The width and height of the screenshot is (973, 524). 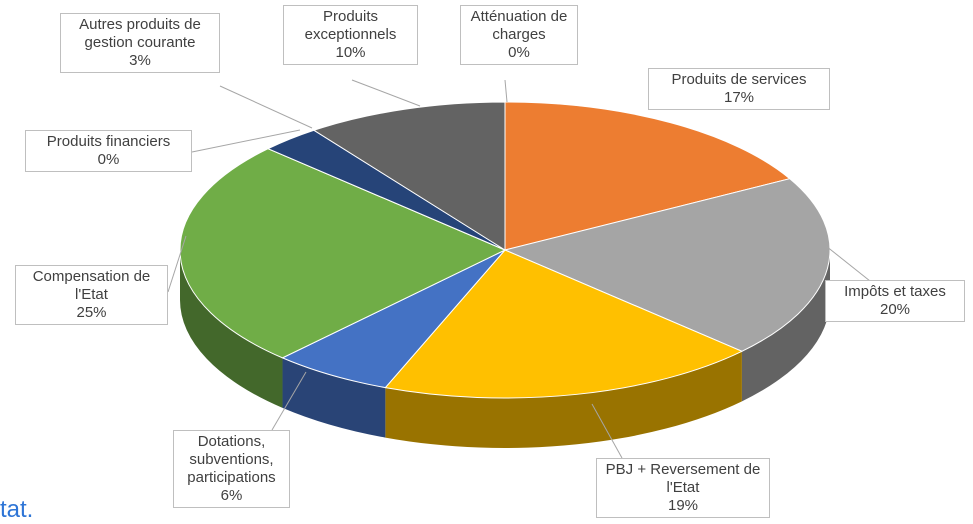 I want to click on data-label: Compensation de l'Etat 25%, so click(x=91, y=295).